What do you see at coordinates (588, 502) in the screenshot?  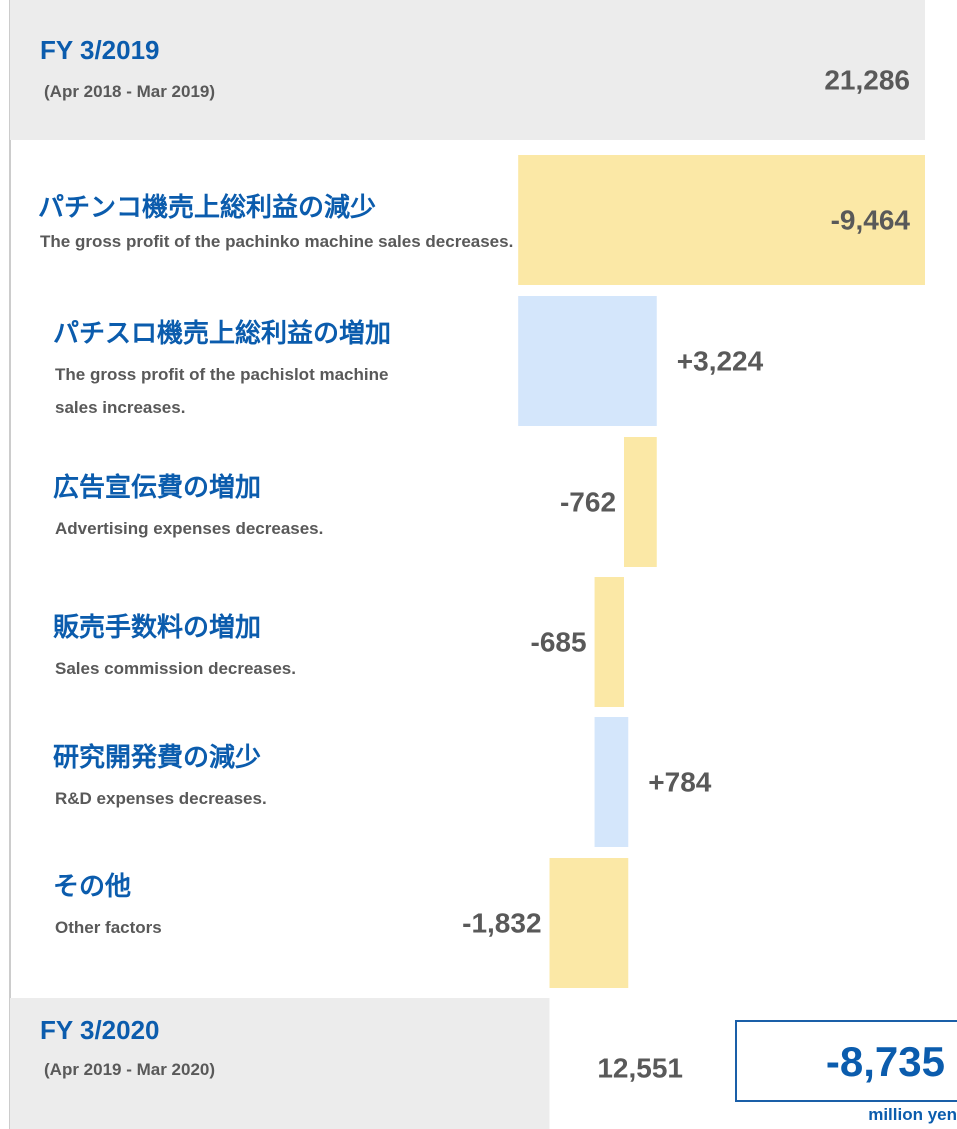 I see `step-value: -762` at bounding box center [588, 502].